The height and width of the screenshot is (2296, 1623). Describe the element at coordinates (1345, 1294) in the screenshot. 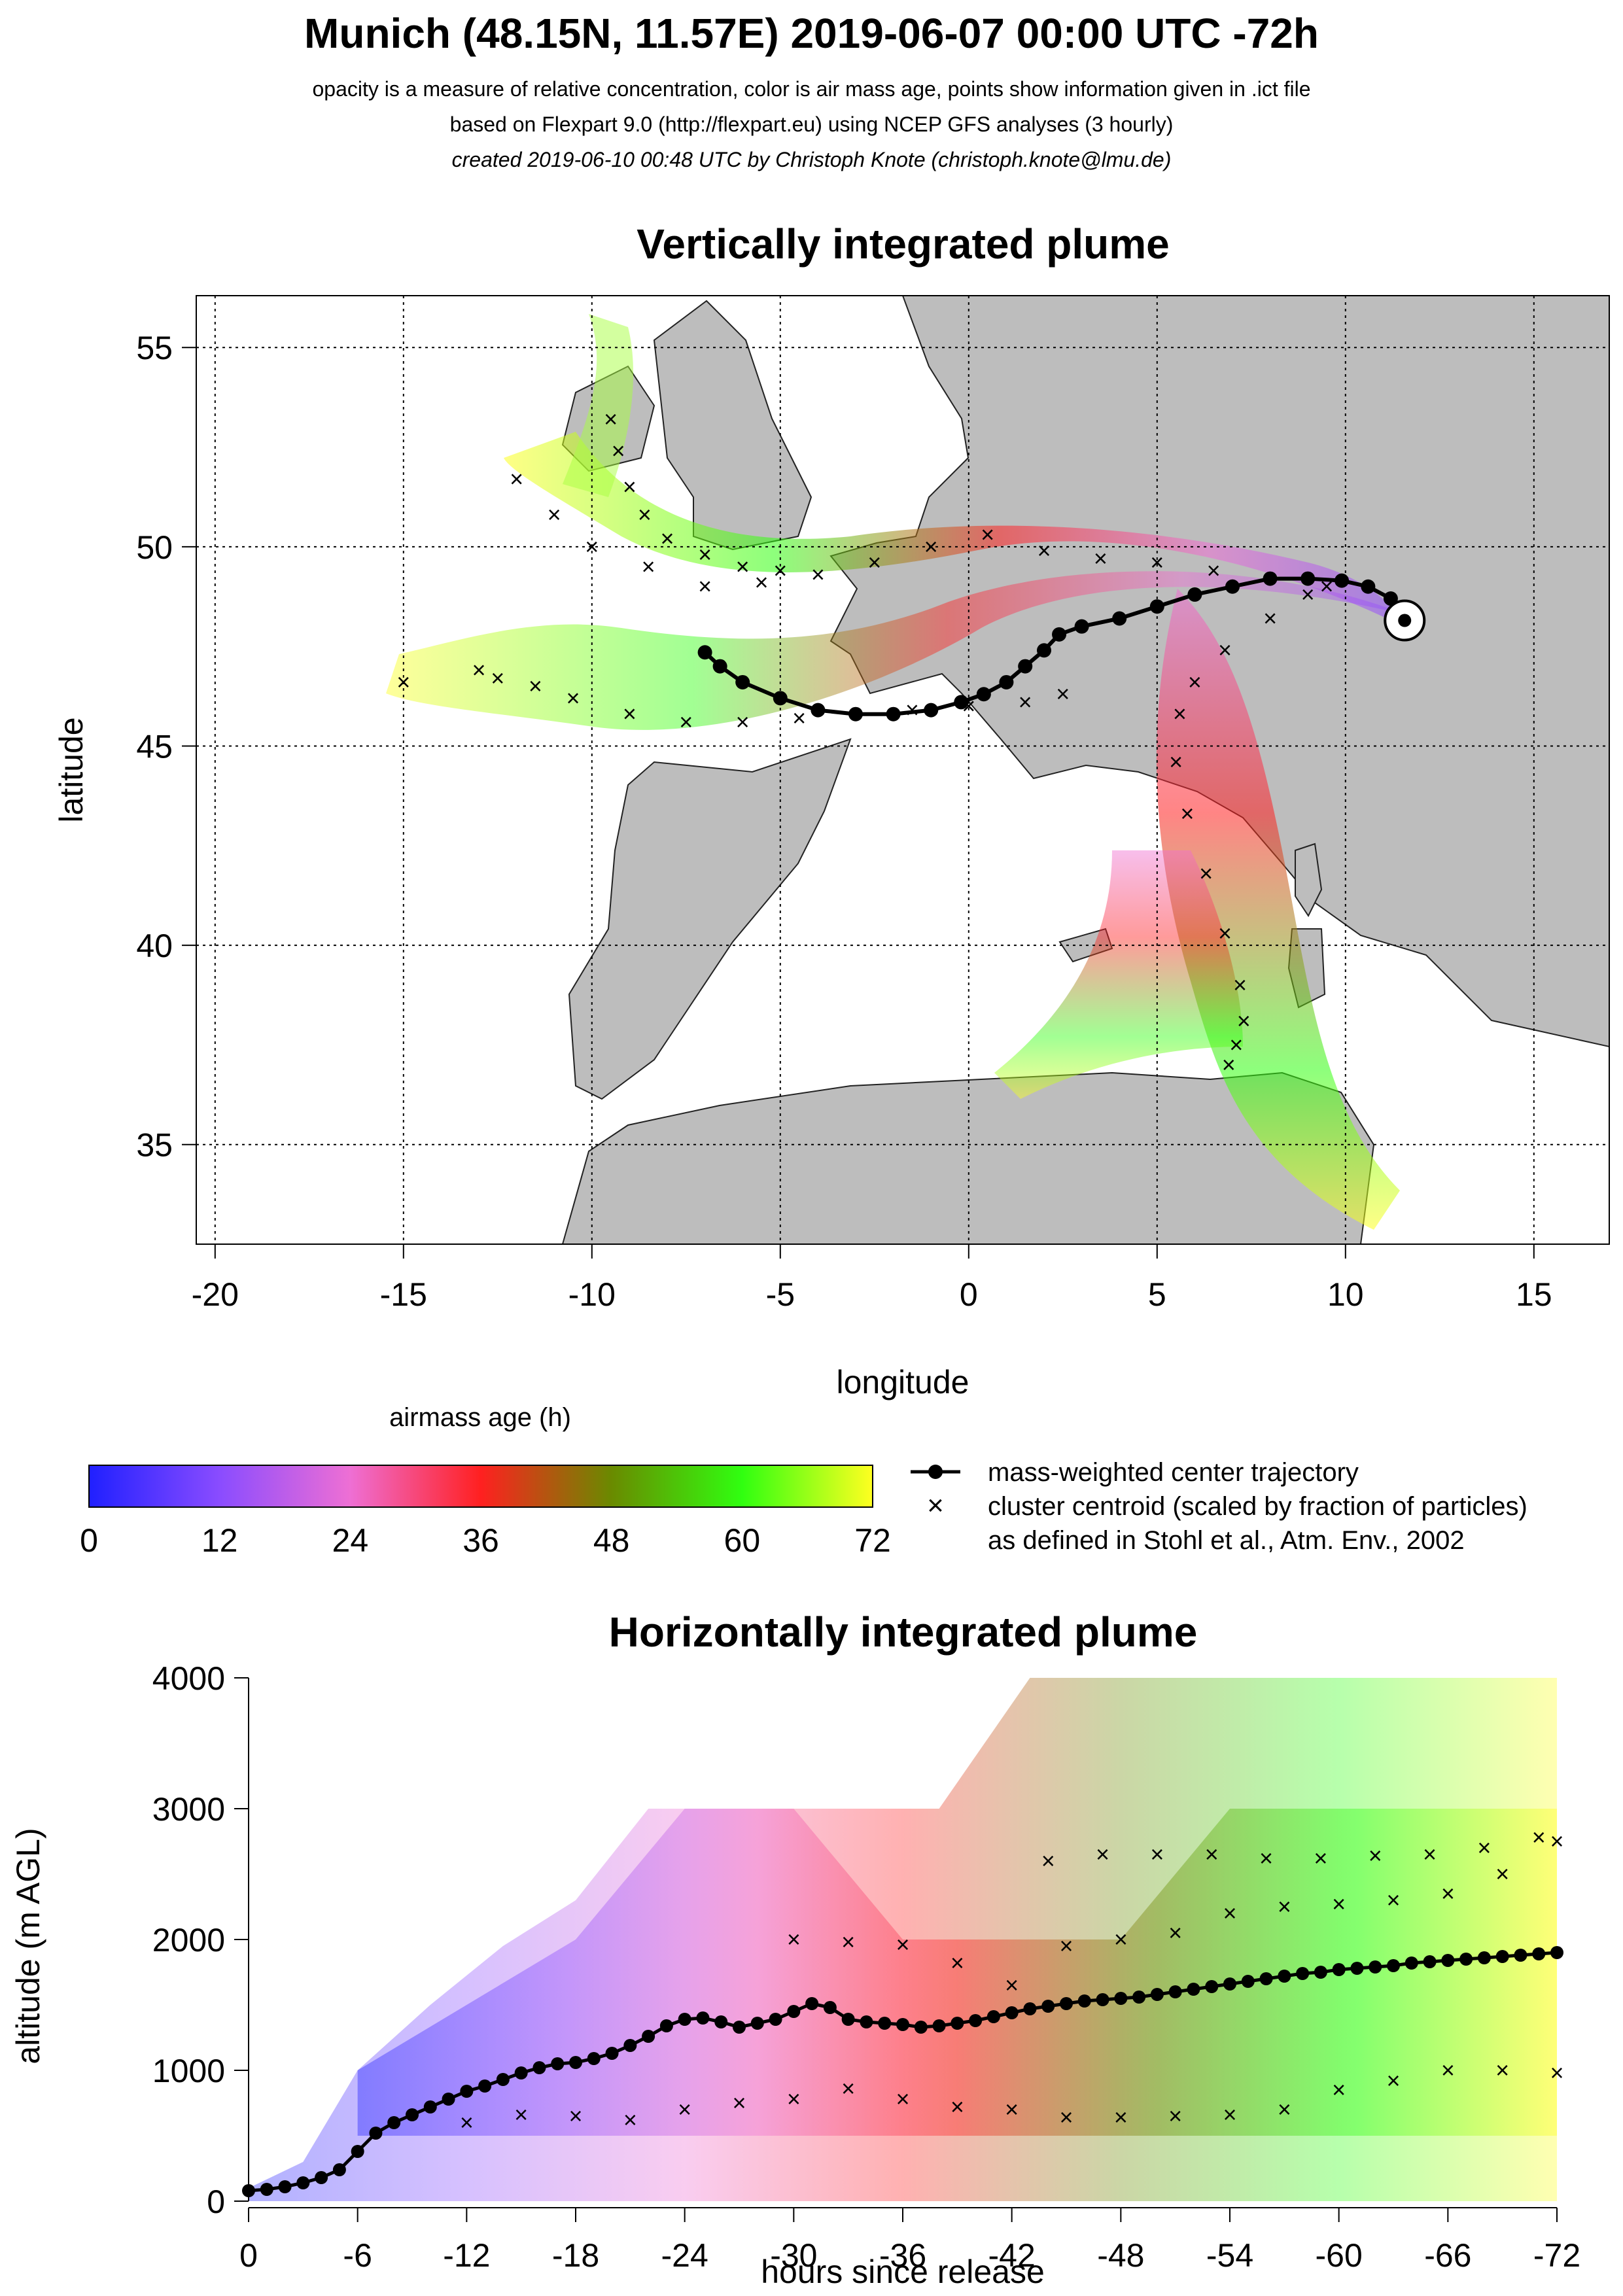

I see `map-x-tick-label: 10` at that location.